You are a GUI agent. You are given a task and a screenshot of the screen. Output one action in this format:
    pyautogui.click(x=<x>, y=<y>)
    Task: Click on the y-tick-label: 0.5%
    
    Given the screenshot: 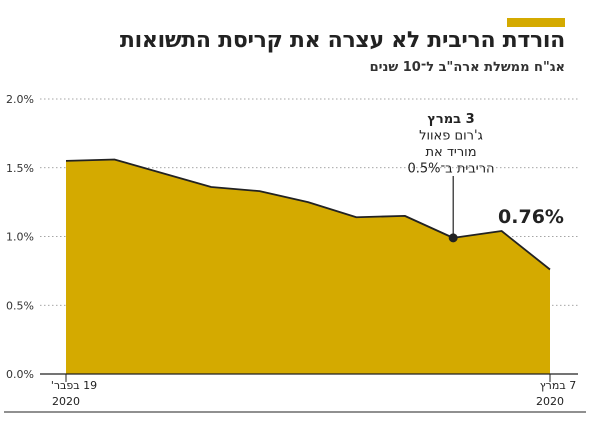 What is the action you would take?
    pyautogui.click(x=20, y=305)
    